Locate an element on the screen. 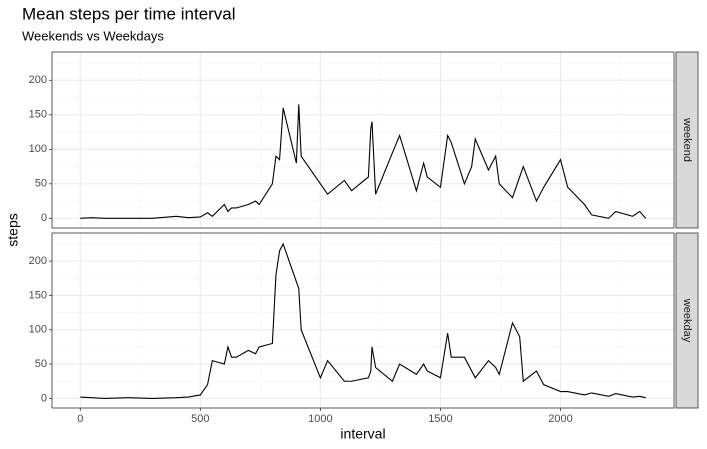 The height and width of the screenshot is (449, 707). chart-subtitle: Weekends vs Weekdays is located at coordinates (93, 35).